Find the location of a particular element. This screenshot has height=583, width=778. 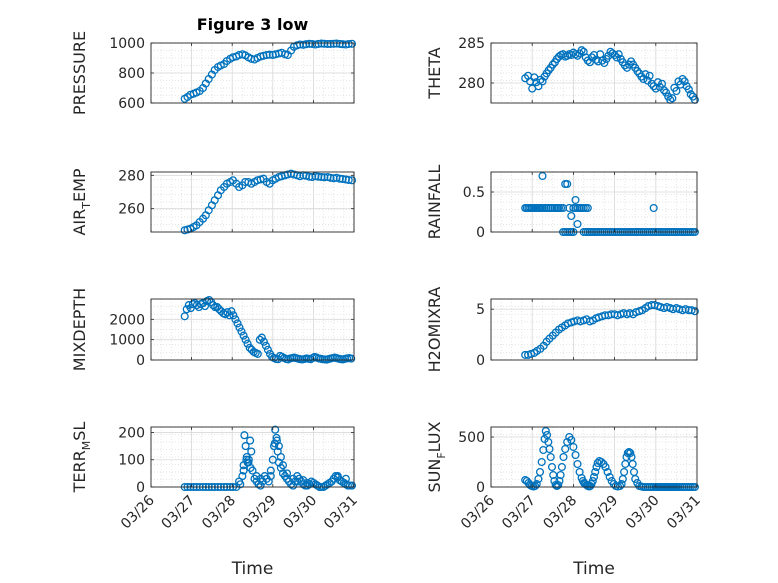

subplot-pressure: 600 800 1000 PRESSURE Figure 3 low is located at coordinates (213, 65).